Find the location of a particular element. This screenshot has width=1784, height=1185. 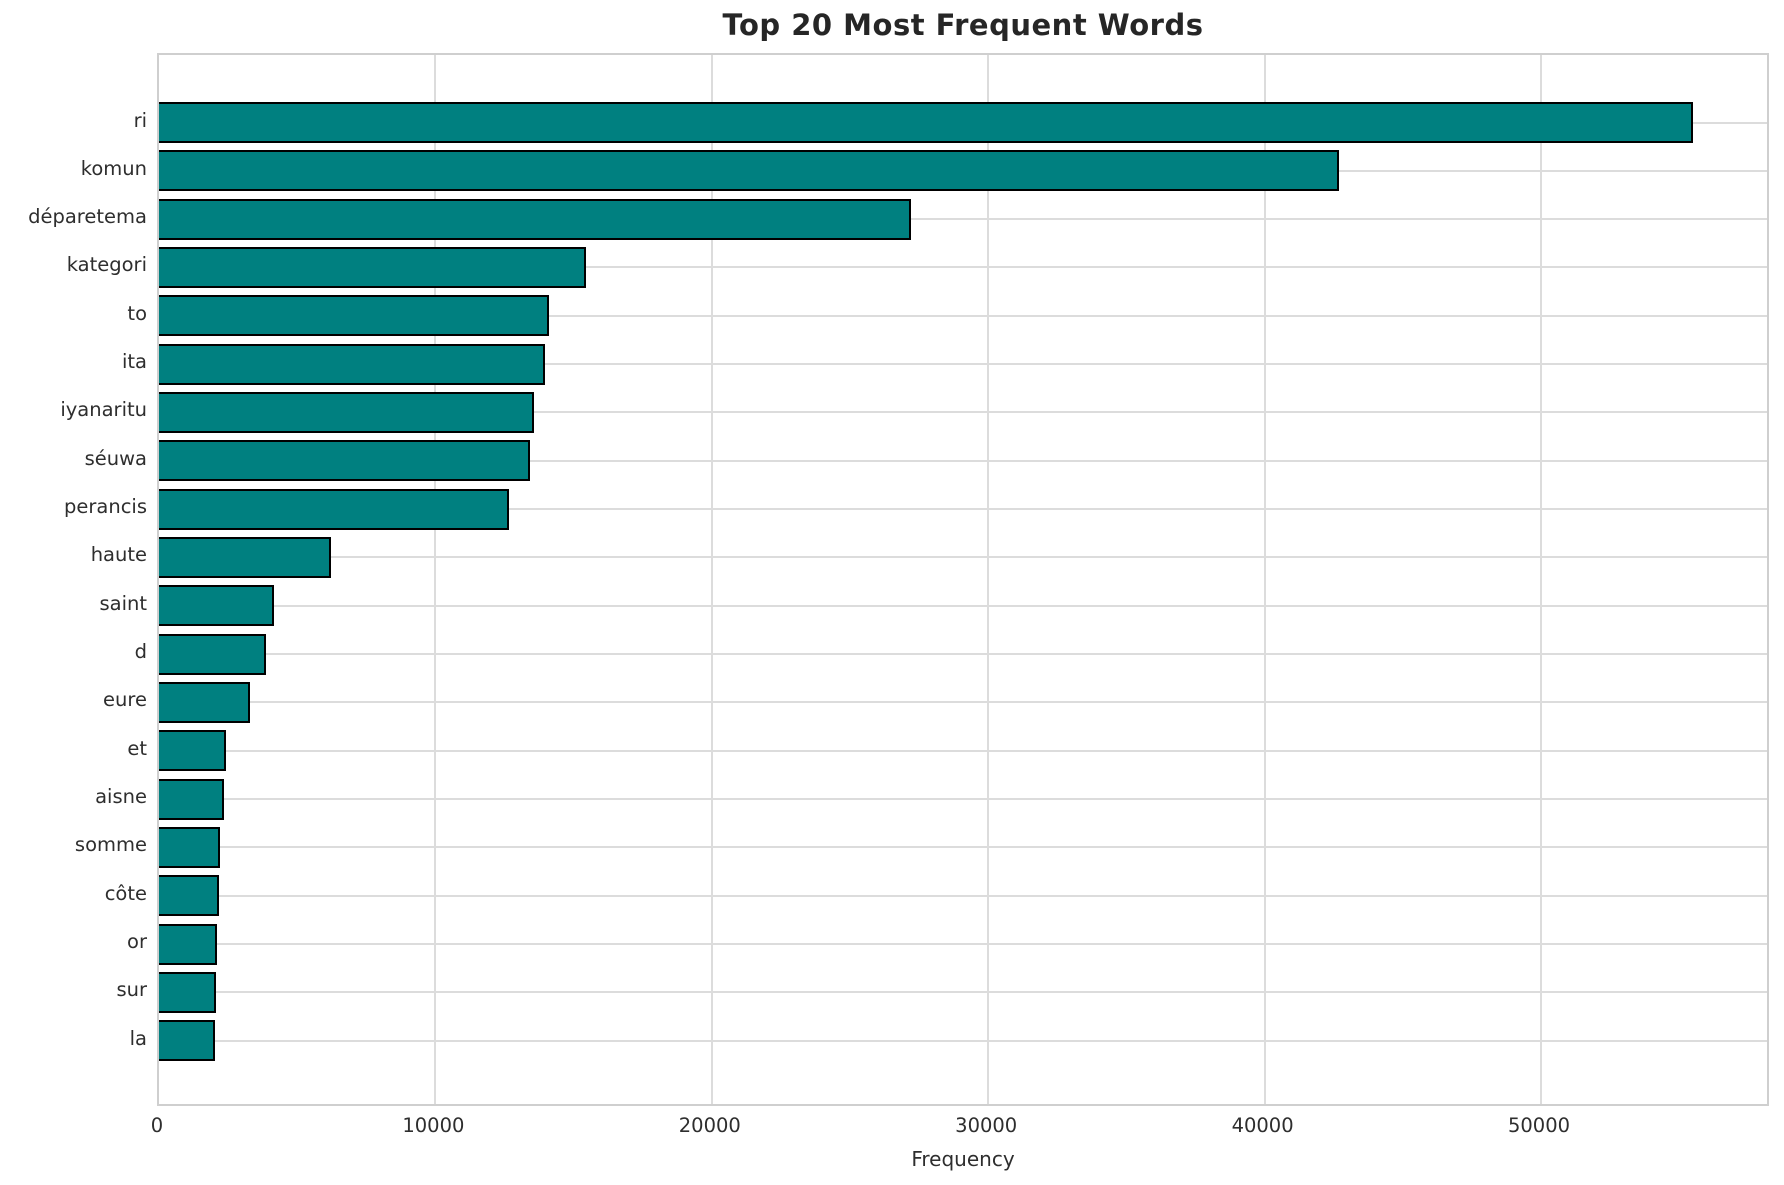

bar-perancis is located at coordinates (334, 509).